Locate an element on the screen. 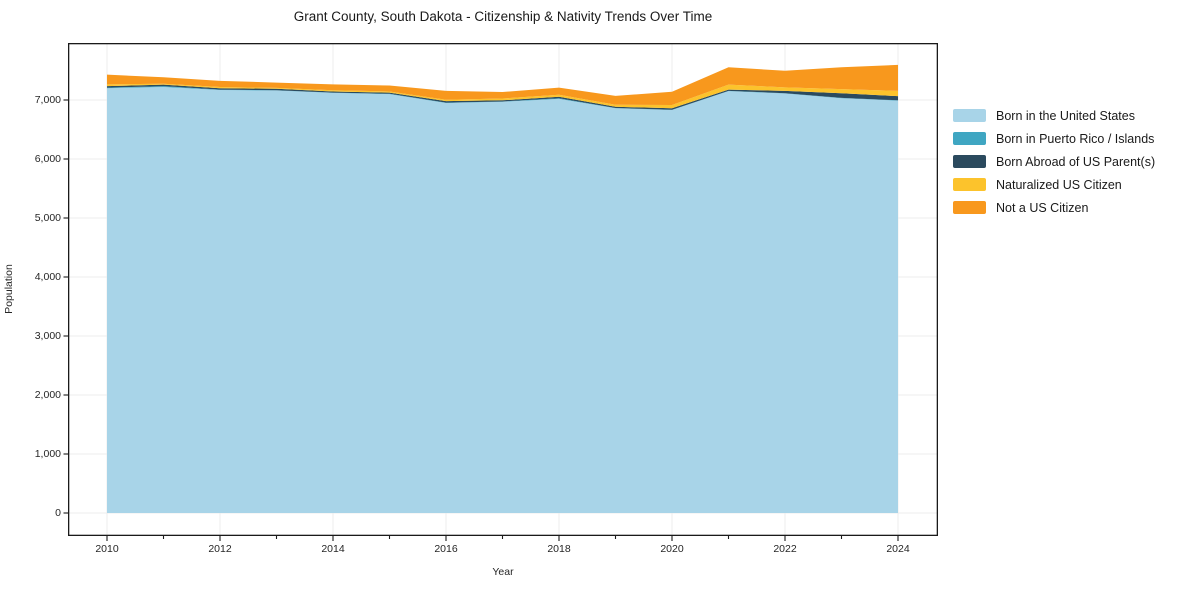  x-tick-label: 2018 is located at coordinates (559, 549).